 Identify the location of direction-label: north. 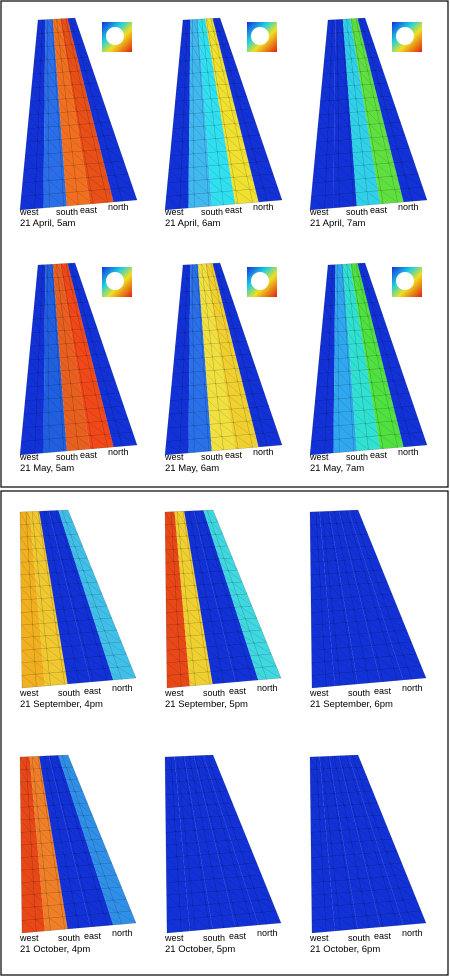
(263, 452).